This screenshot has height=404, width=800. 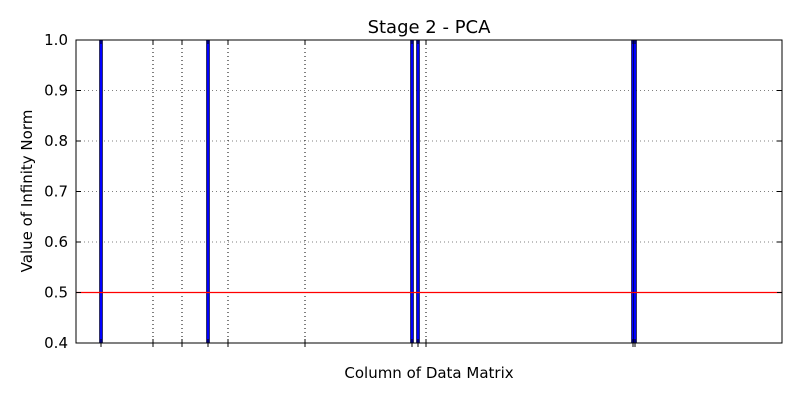 What do you see at coordinates (430, 27) in the screenshot?
I see `chart-title: Stage 2 - PCA` at bounding box center [430, 27].